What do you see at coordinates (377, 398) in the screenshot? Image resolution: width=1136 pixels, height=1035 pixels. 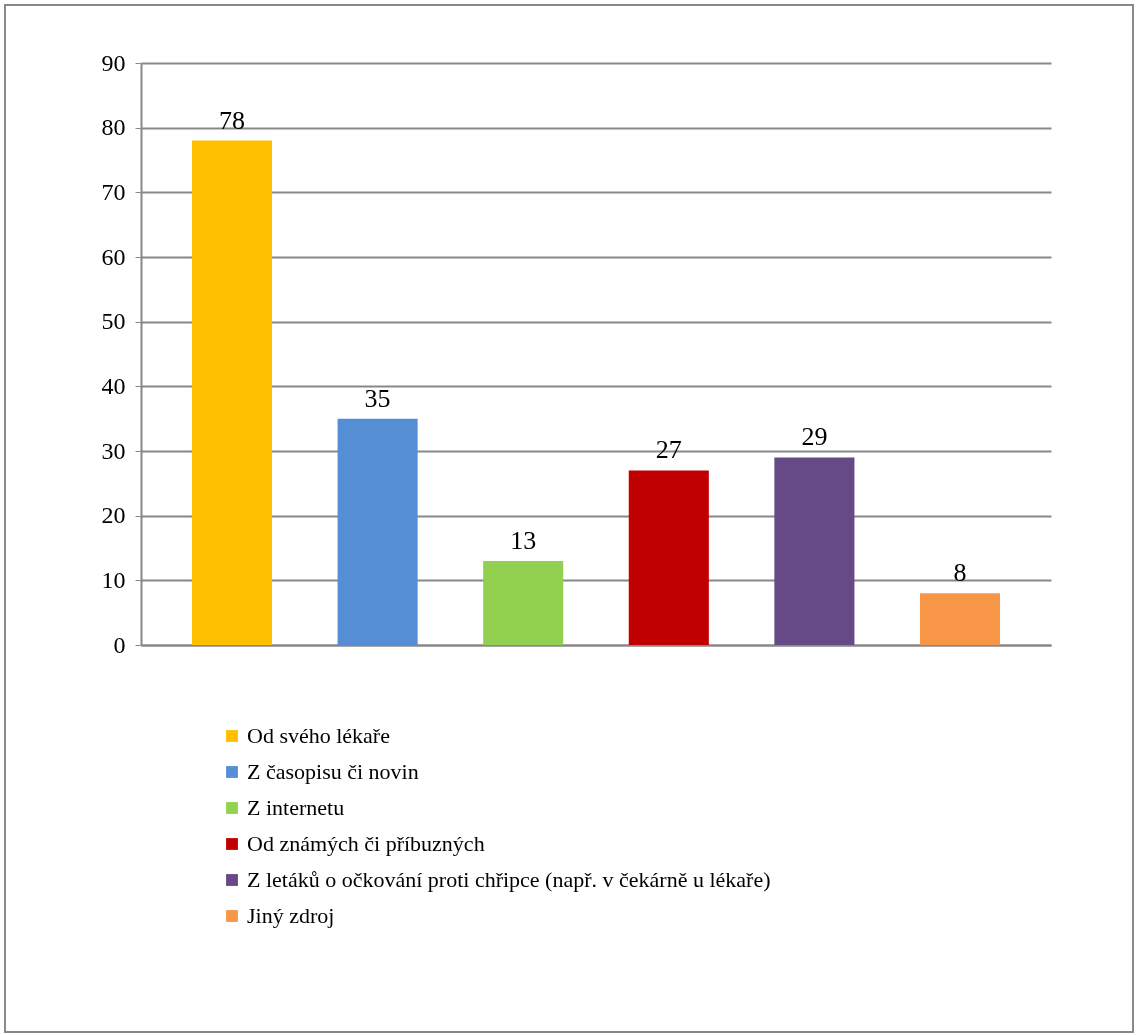 I see `data-label: 35` at bounding box center [377, 398].